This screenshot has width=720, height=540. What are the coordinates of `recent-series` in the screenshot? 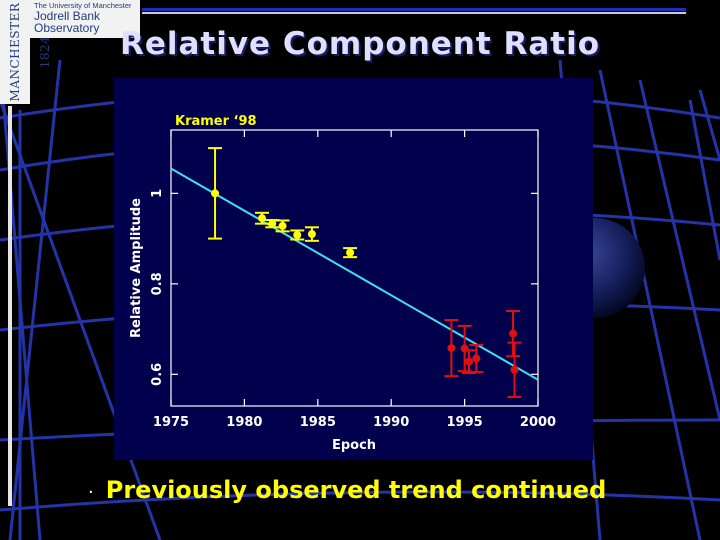 It's located at (483, 353).